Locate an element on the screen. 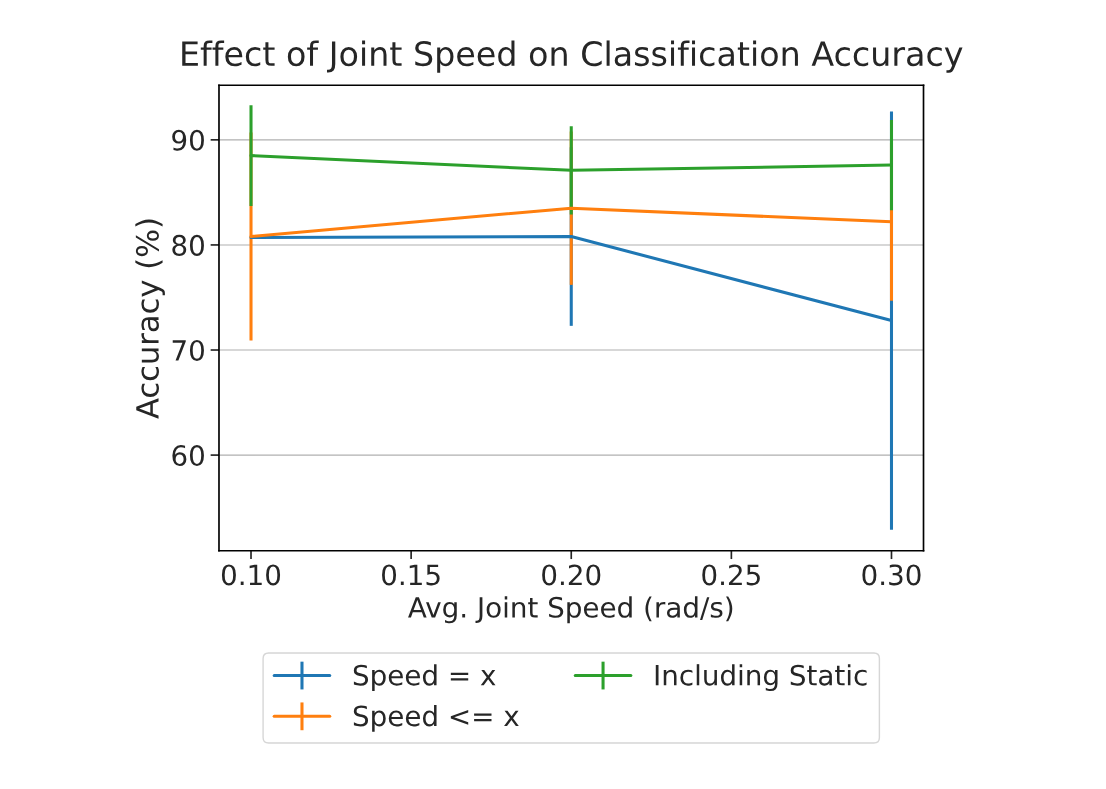 This screenshot has width=1106, height=789. y-tick-label: 80 is located at coordinates (188, 245).